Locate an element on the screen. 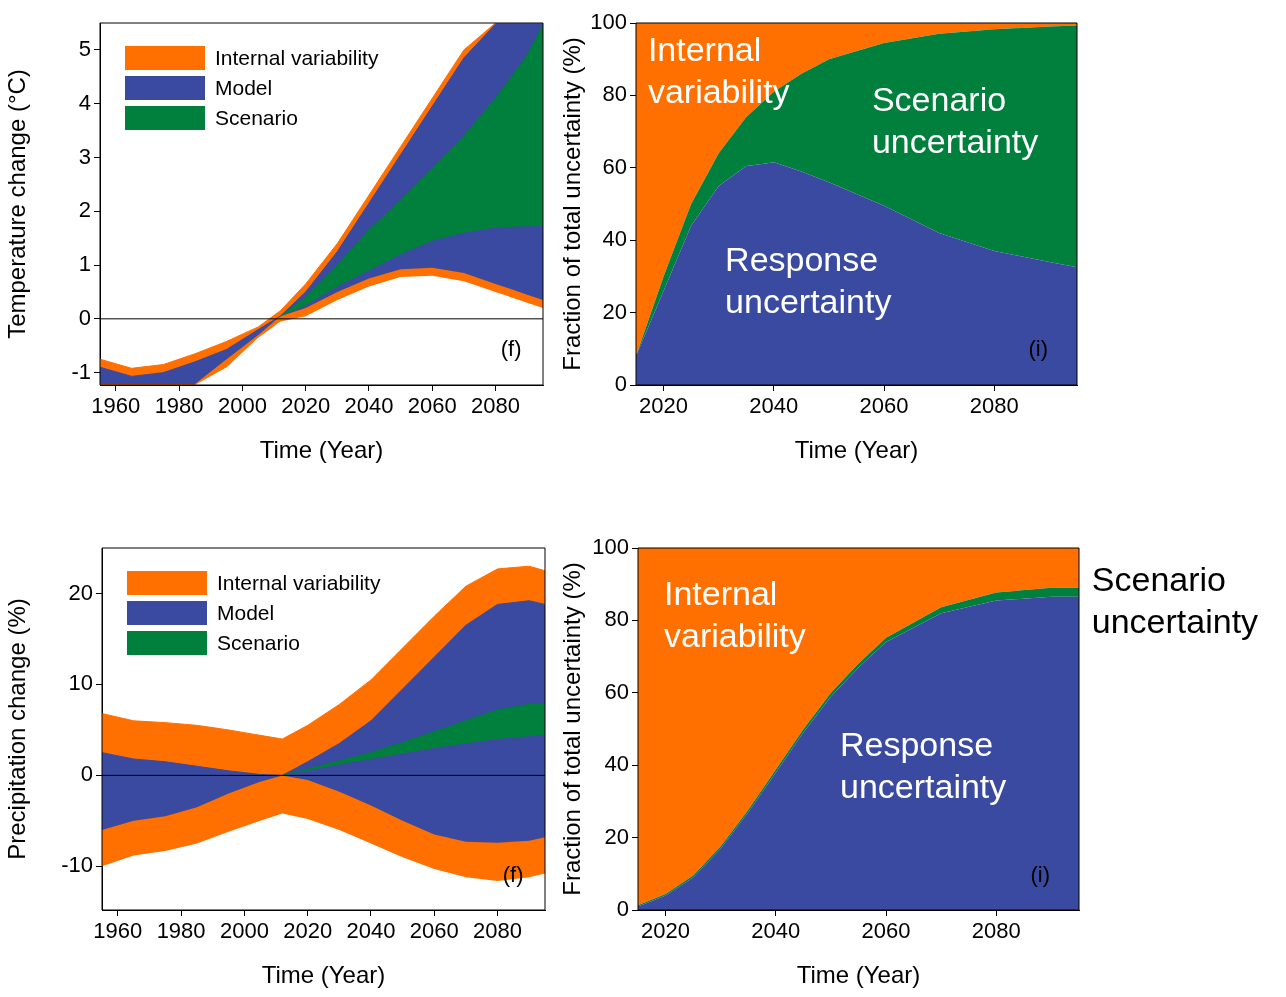  y-tick-label: 2 is located at coordinates (84, 210).